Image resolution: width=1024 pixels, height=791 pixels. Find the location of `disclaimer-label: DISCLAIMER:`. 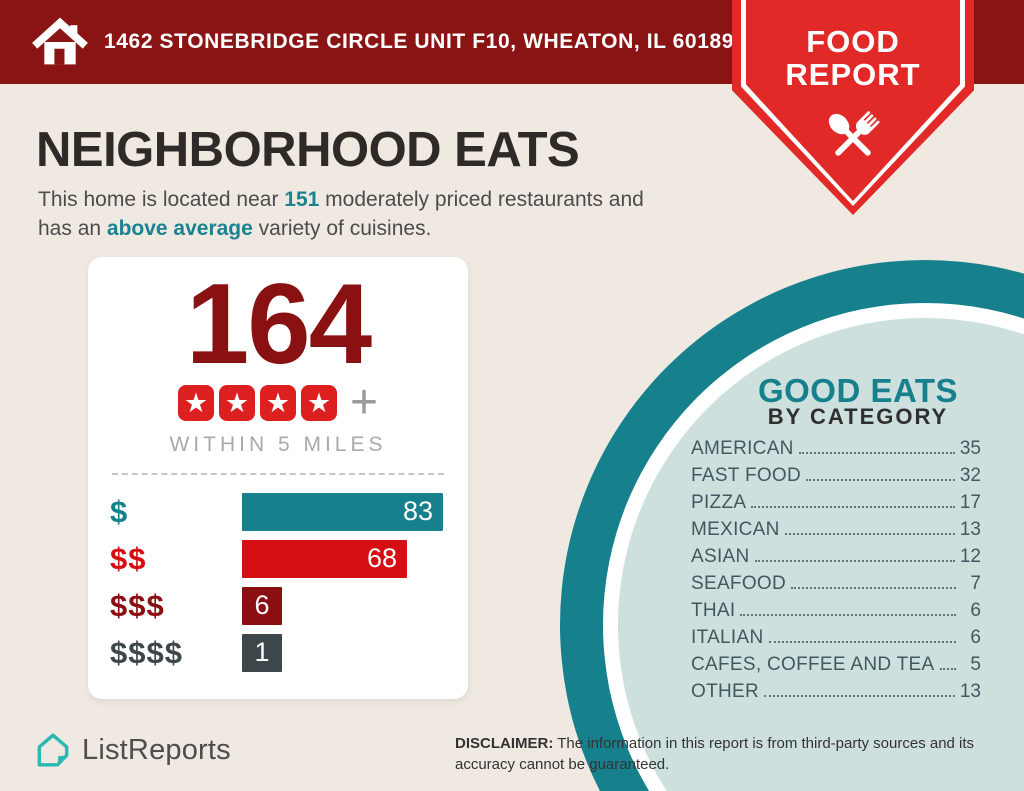

disclaimer-label: DISCLAIMER: is located at coordinates (504, 743).